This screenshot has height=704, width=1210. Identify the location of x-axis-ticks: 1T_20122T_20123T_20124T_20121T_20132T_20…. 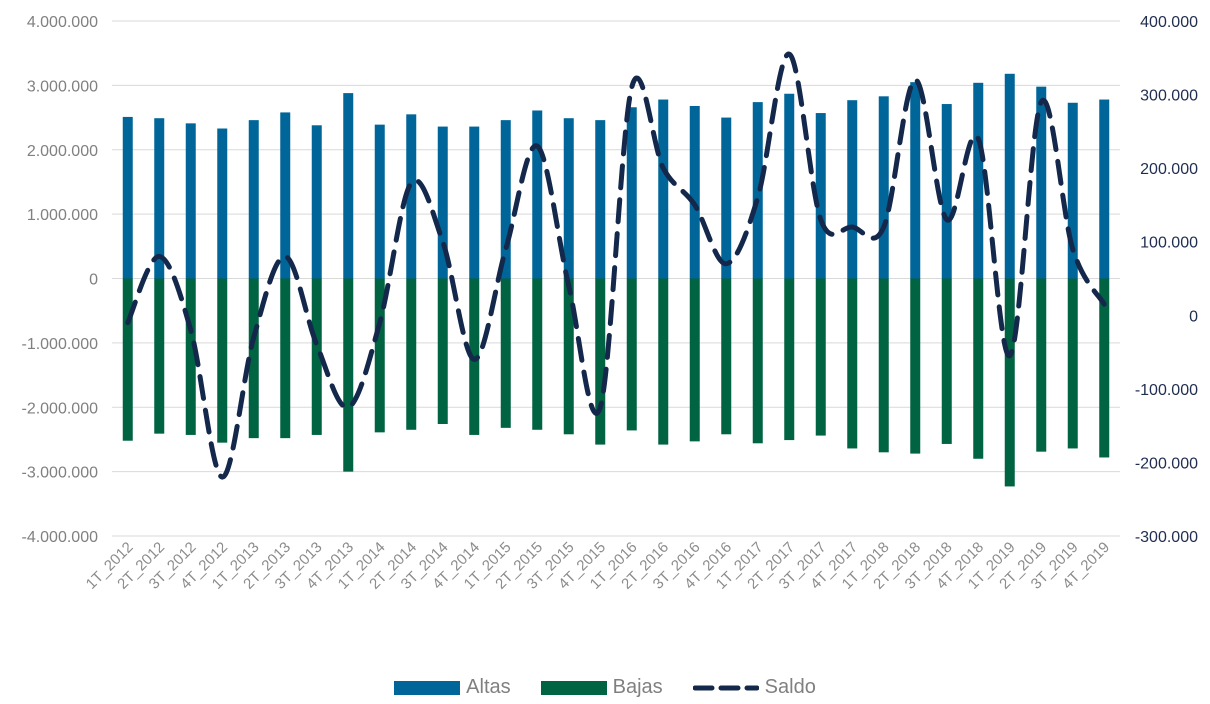
(598, 566).